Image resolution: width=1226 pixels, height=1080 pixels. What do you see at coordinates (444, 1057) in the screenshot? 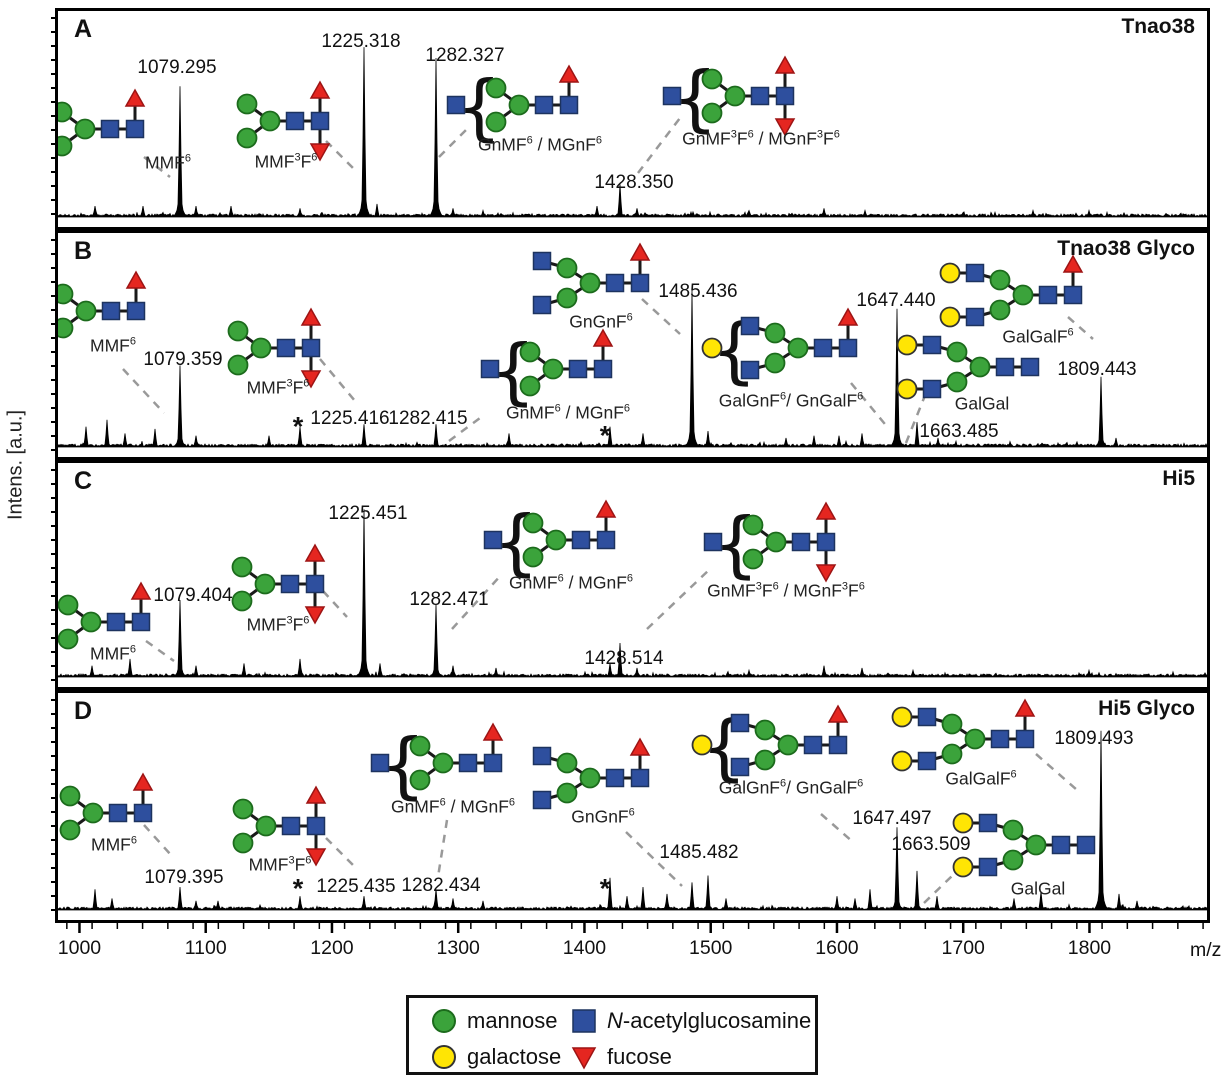
I see `galactose-circle-icon` at bounding box center [444, 1057].